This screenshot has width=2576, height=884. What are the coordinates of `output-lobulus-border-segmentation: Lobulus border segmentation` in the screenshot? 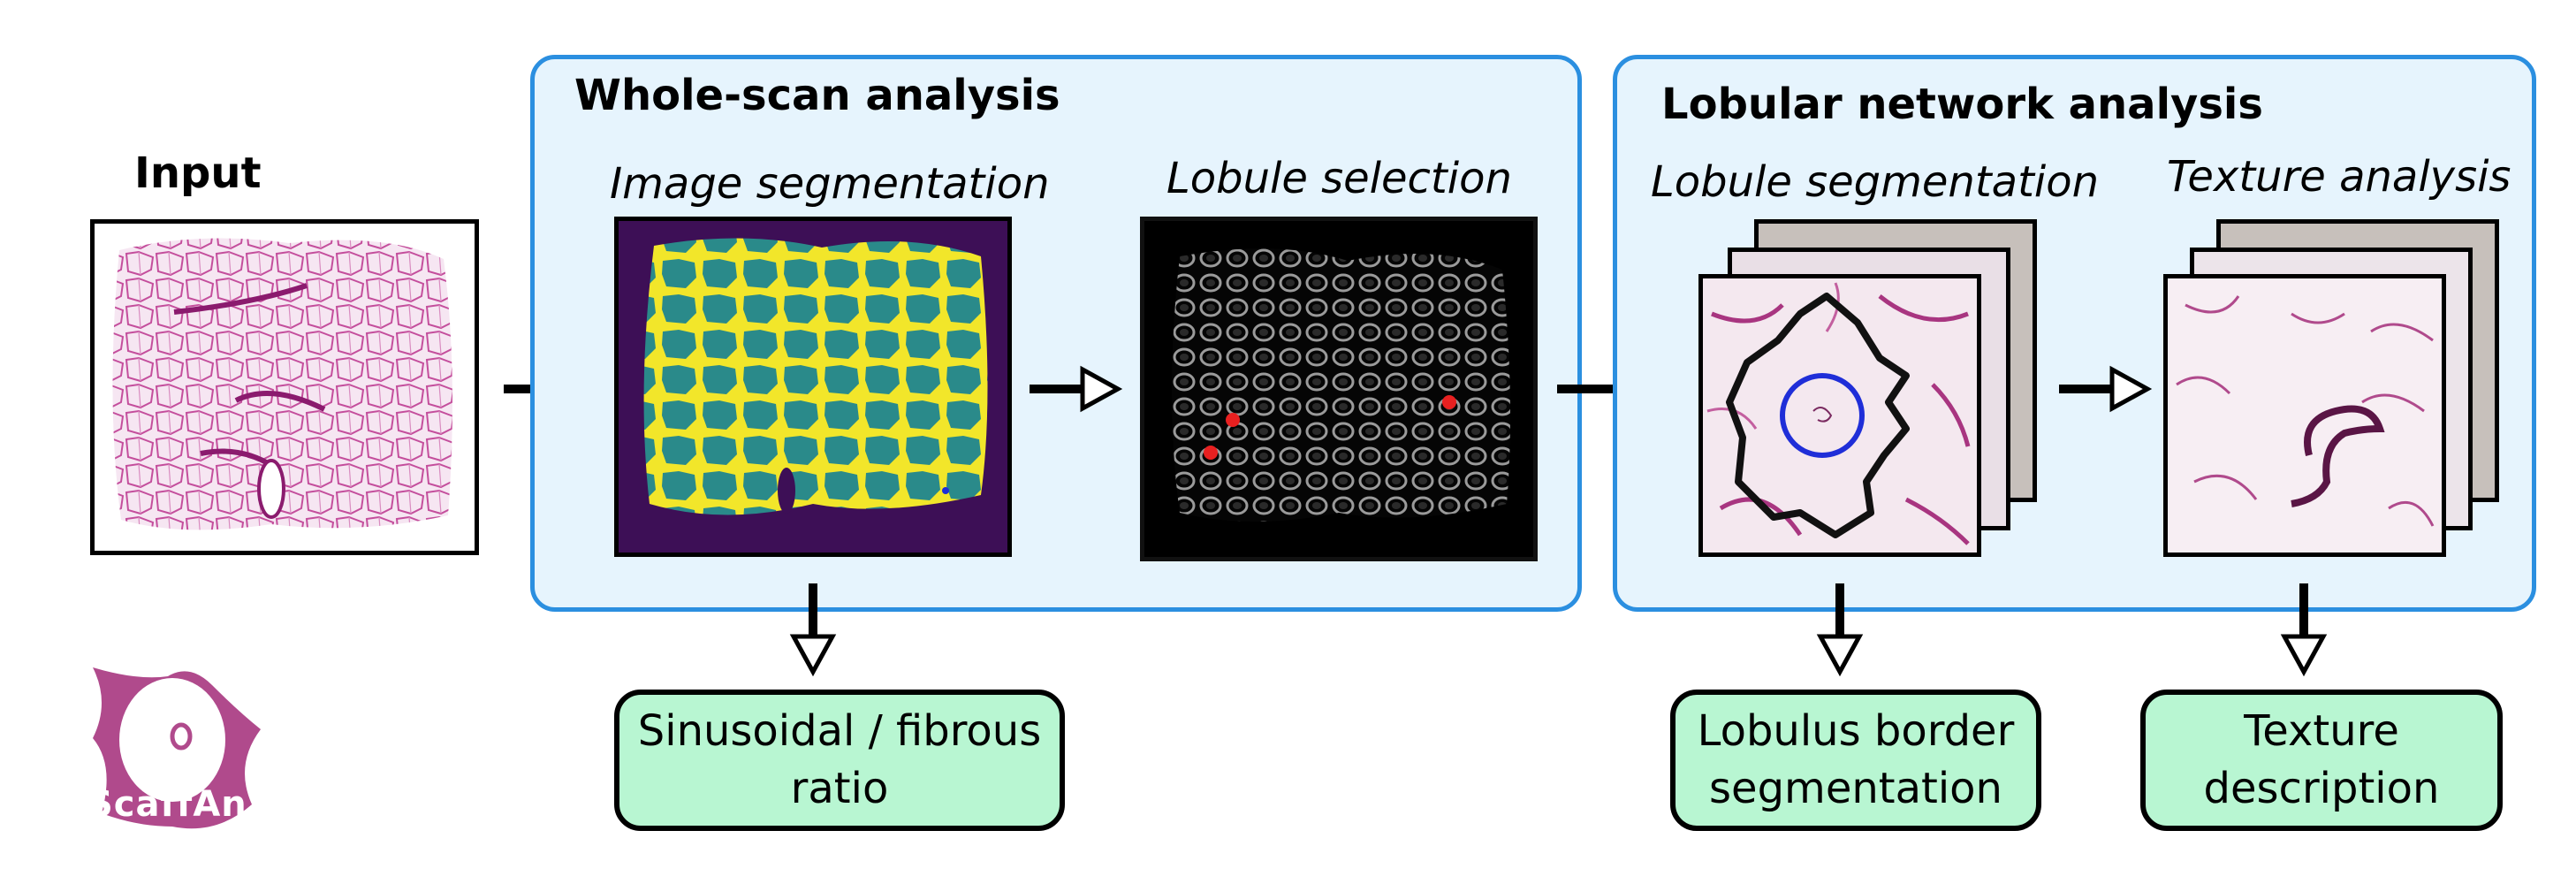 It's located at (1856, 760).